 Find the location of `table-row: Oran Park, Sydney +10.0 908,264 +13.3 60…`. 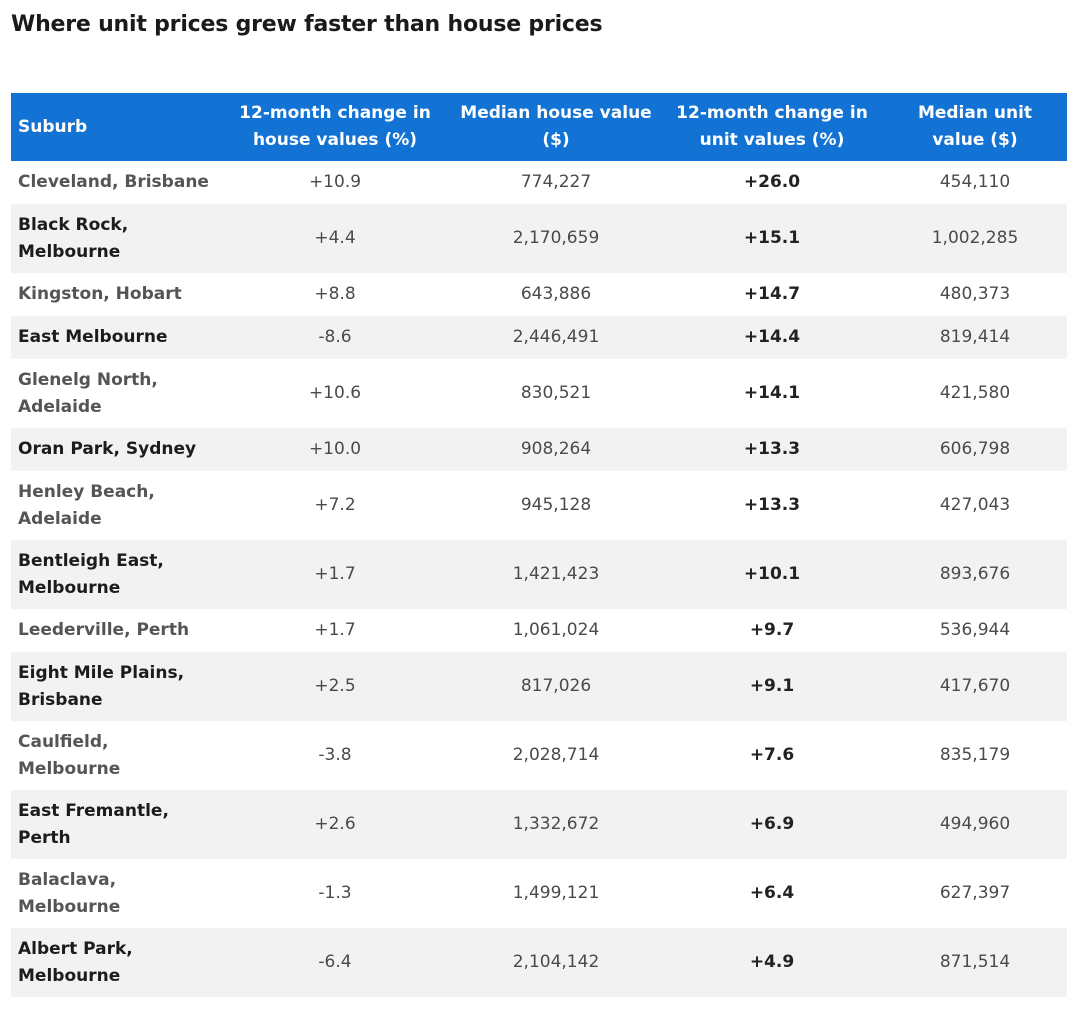

table-row: Oran Park, Sydney +10.0 908,264 +13.3 60… is located at coordinates (539, 449).